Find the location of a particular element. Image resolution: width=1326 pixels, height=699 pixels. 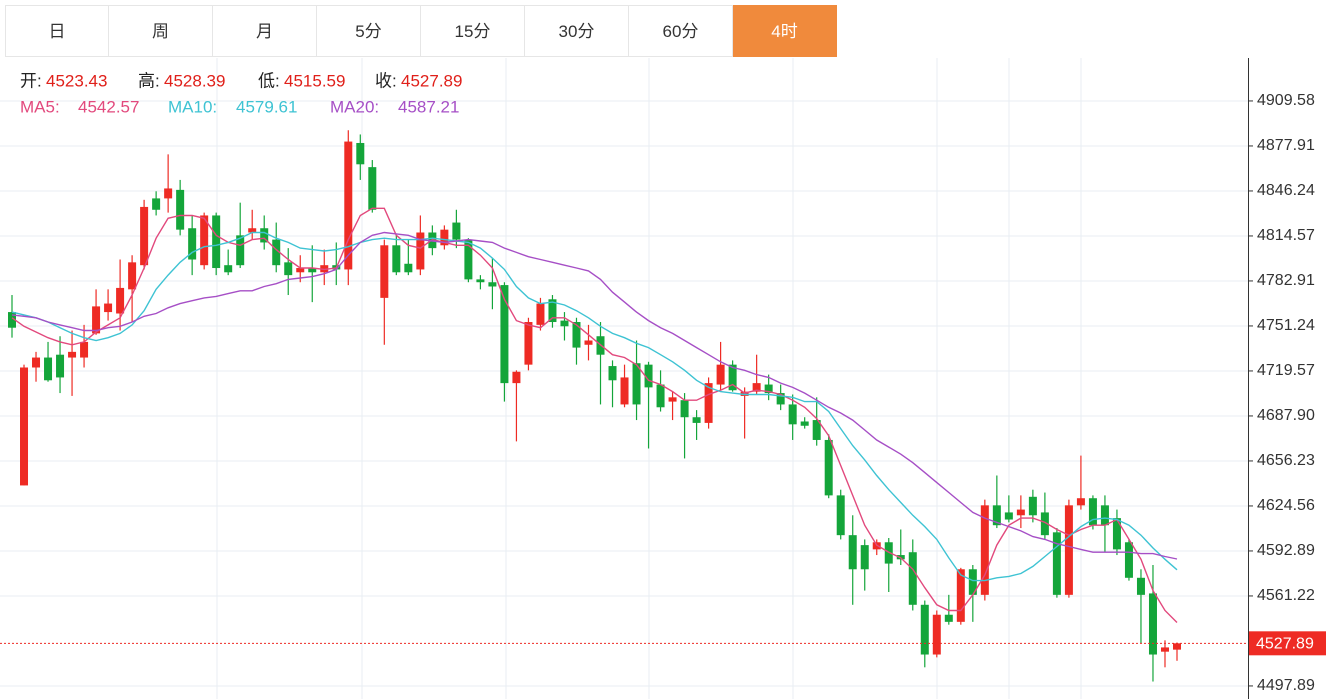

ohlc-value: 4523.43 is located at coordinates (76, 80).